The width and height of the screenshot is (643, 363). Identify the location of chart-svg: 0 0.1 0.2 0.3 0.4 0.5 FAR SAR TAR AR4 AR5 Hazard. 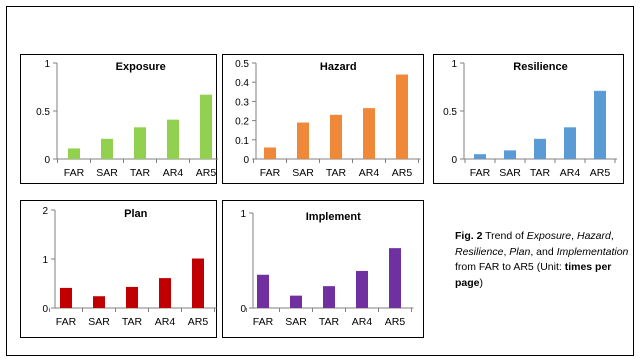
(328, 119).